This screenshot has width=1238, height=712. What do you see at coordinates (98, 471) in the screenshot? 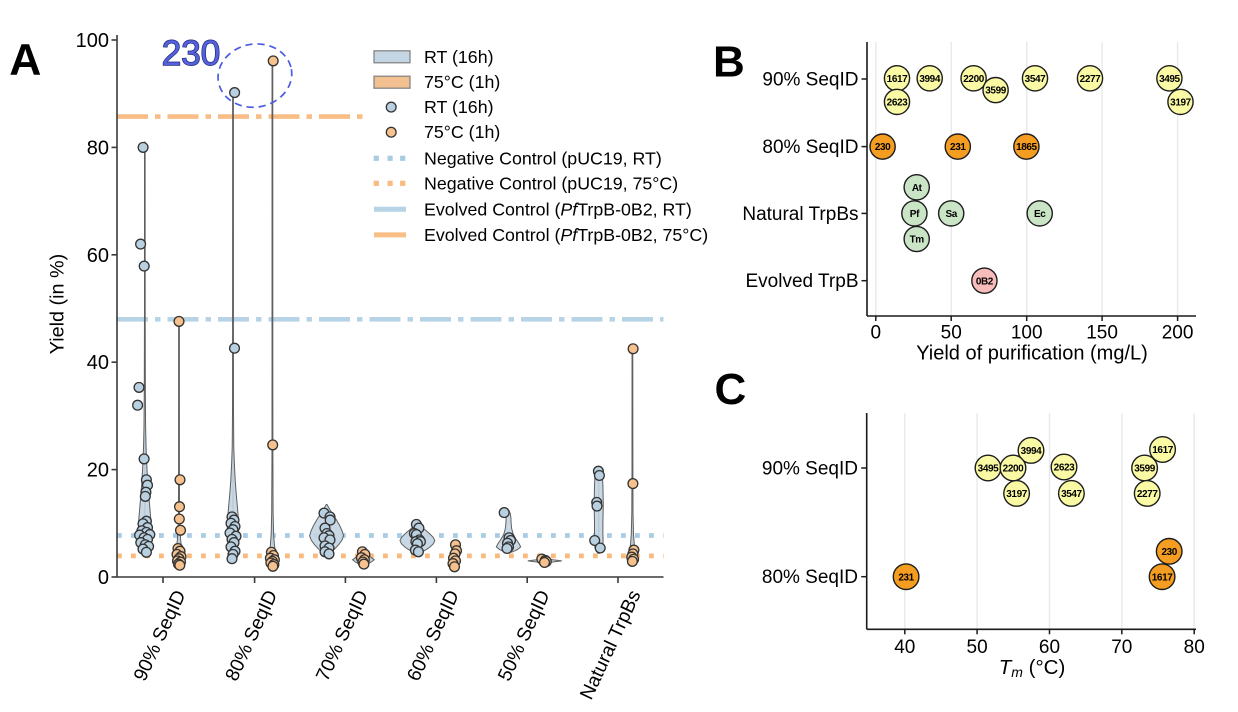
I see `svg-text: 20` at bounding box center [98, 471].